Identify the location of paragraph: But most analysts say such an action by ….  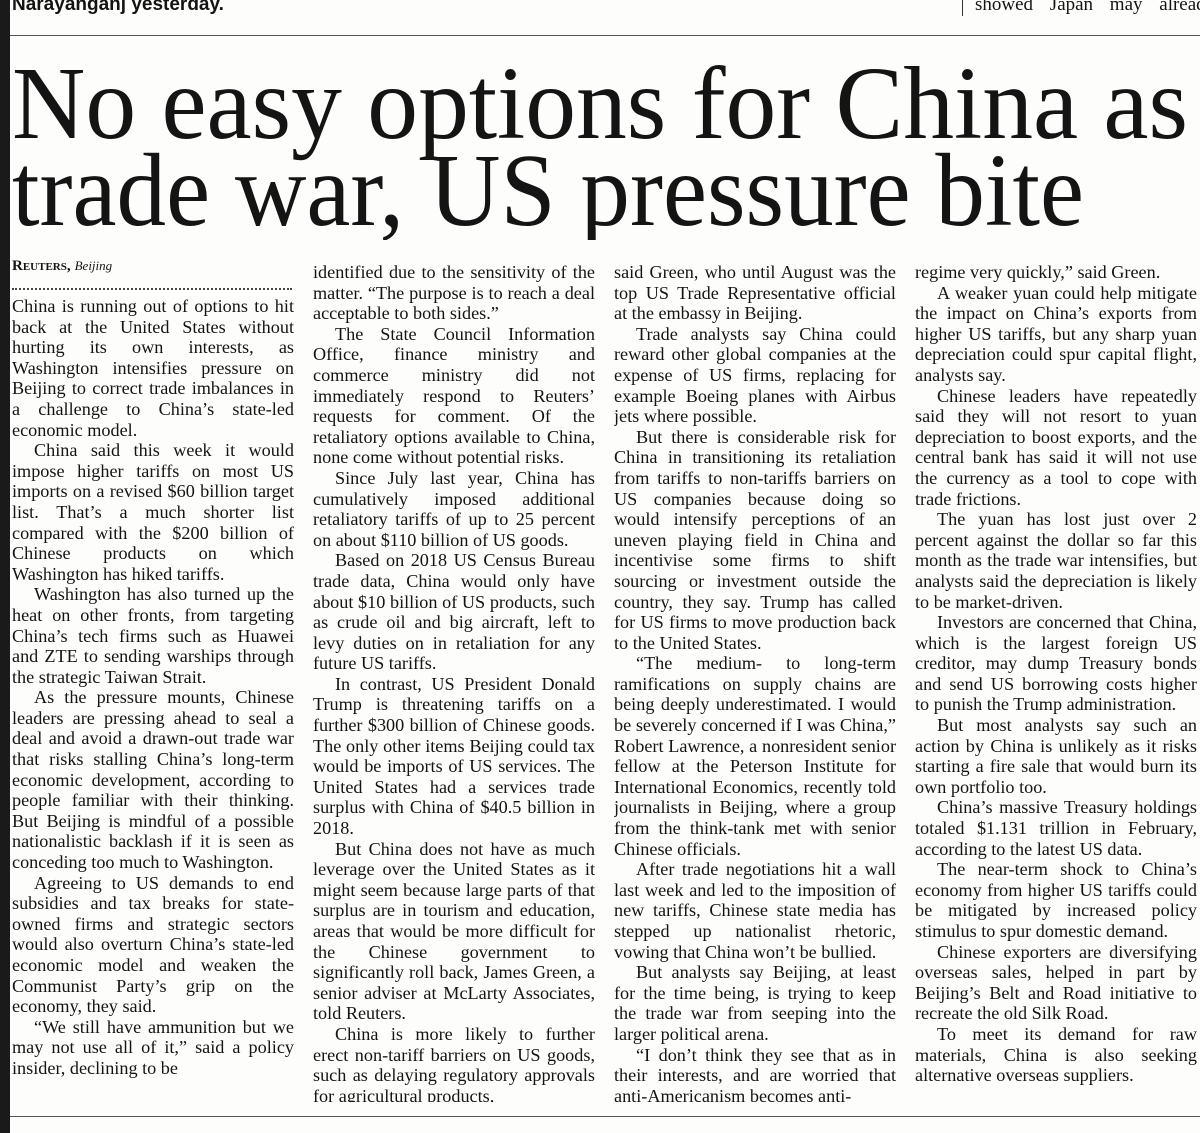
(1056, 756).